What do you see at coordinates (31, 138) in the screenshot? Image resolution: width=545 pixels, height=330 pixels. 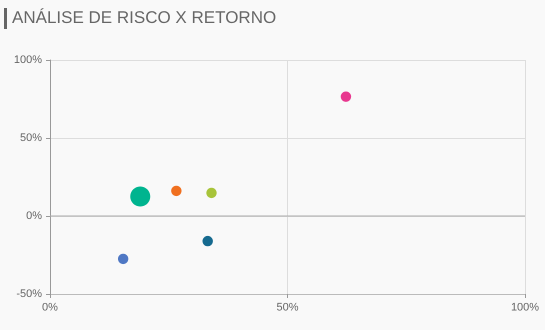 I see `y-tick-label: 50%` at bounding box center [31, 138].